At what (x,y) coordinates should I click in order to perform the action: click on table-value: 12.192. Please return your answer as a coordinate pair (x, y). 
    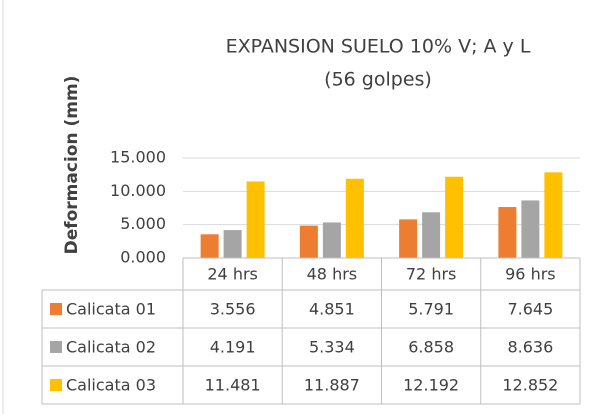
    Looking at the image, I should click on (431, 385).